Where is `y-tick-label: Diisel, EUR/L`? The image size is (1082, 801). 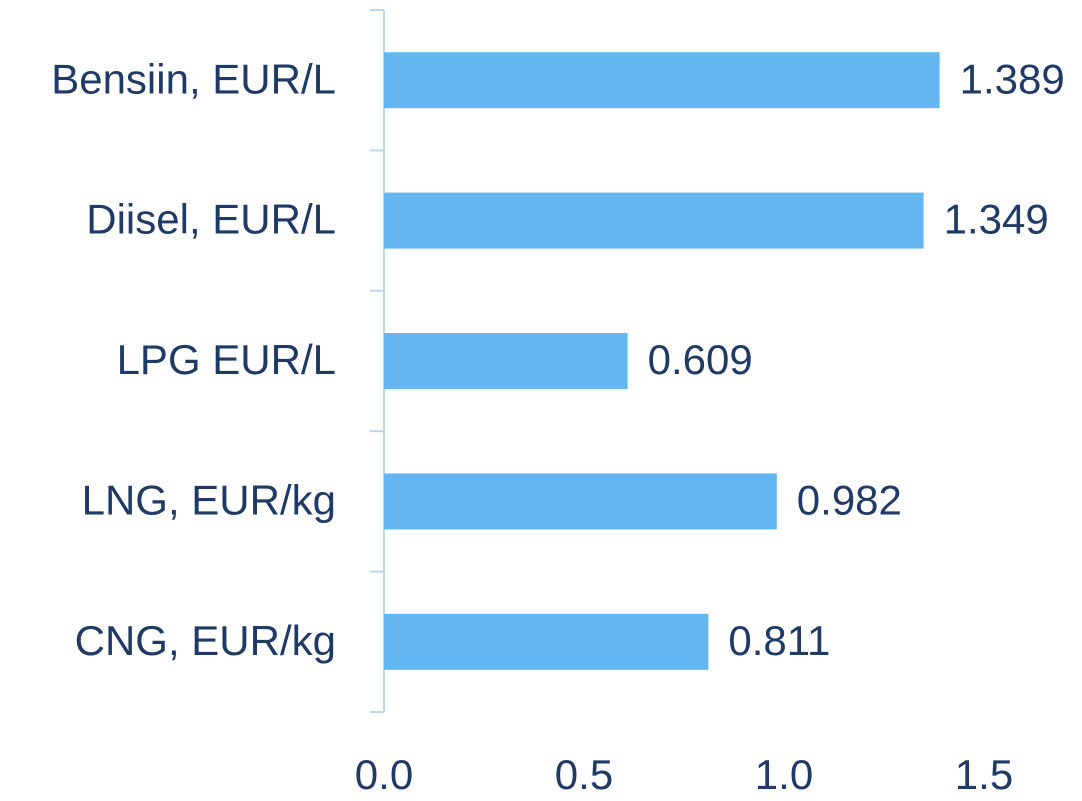
y-tick-label: Diisel, EUR/L is located at coordinates (211, 219).